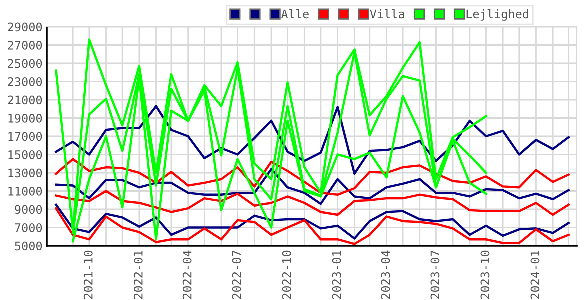 This screenshot has width=585, height=300. I want to click on x-tick-label: 2023-04, so click(385, 275).